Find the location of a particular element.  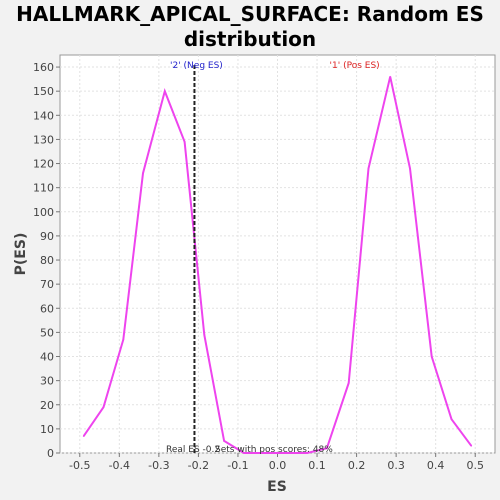

real-es-label: Real ES -0.2 is located at coordinates (193, 450).